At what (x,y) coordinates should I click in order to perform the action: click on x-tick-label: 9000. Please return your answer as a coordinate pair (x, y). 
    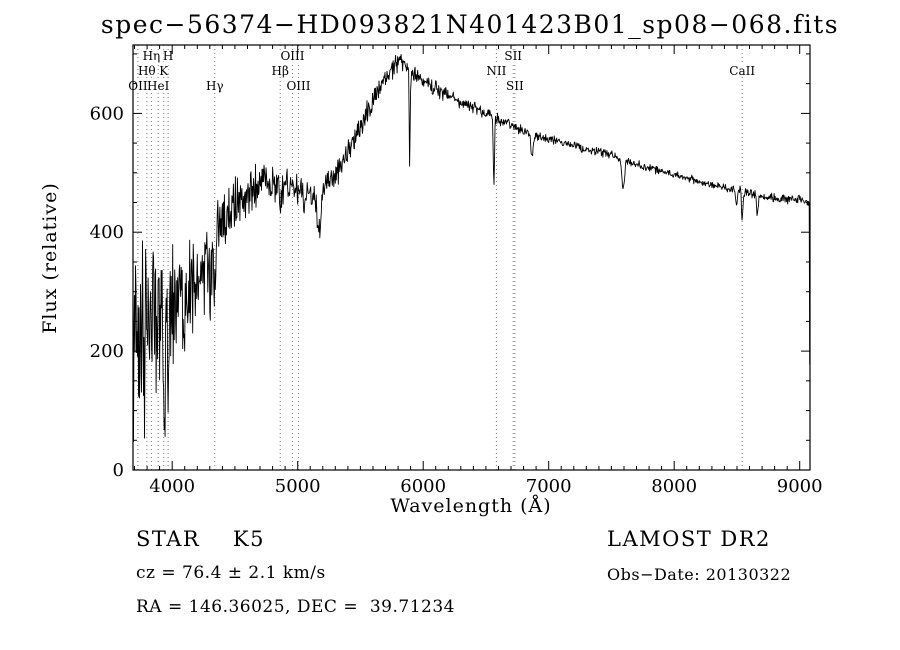
    Looking at the image, I should click on (800, 486).